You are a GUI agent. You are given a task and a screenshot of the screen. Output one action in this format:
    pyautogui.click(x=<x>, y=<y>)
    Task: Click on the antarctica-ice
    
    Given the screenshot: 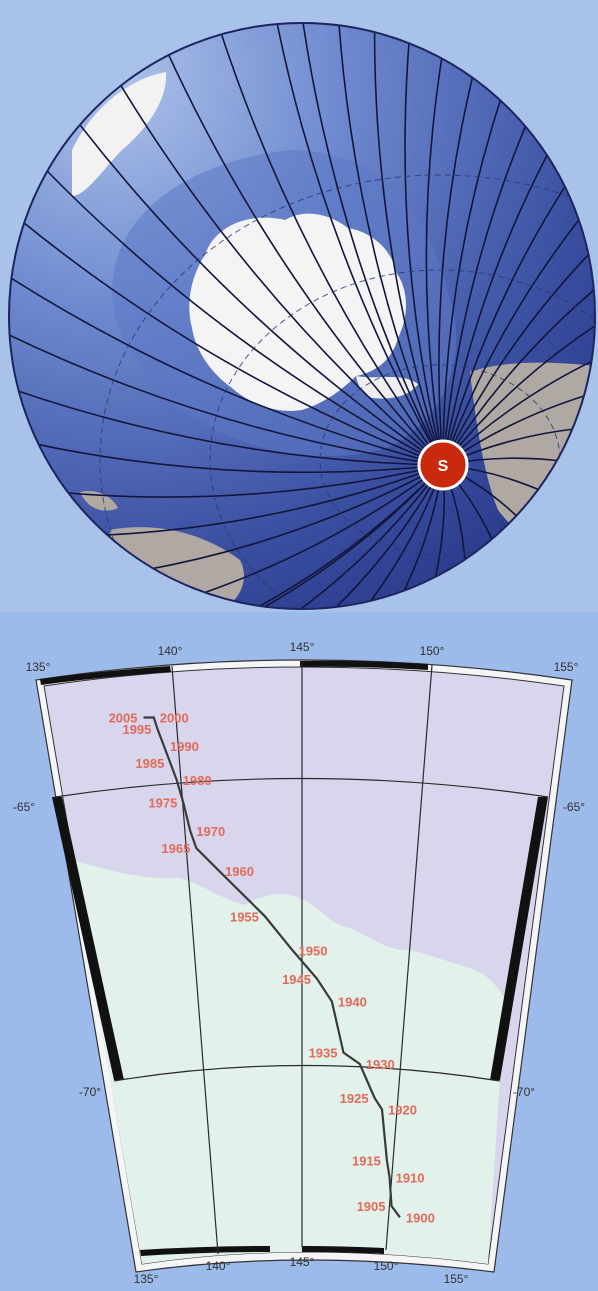 What is the action you would take?
    pyautogui.click(x=297, y=312)
    